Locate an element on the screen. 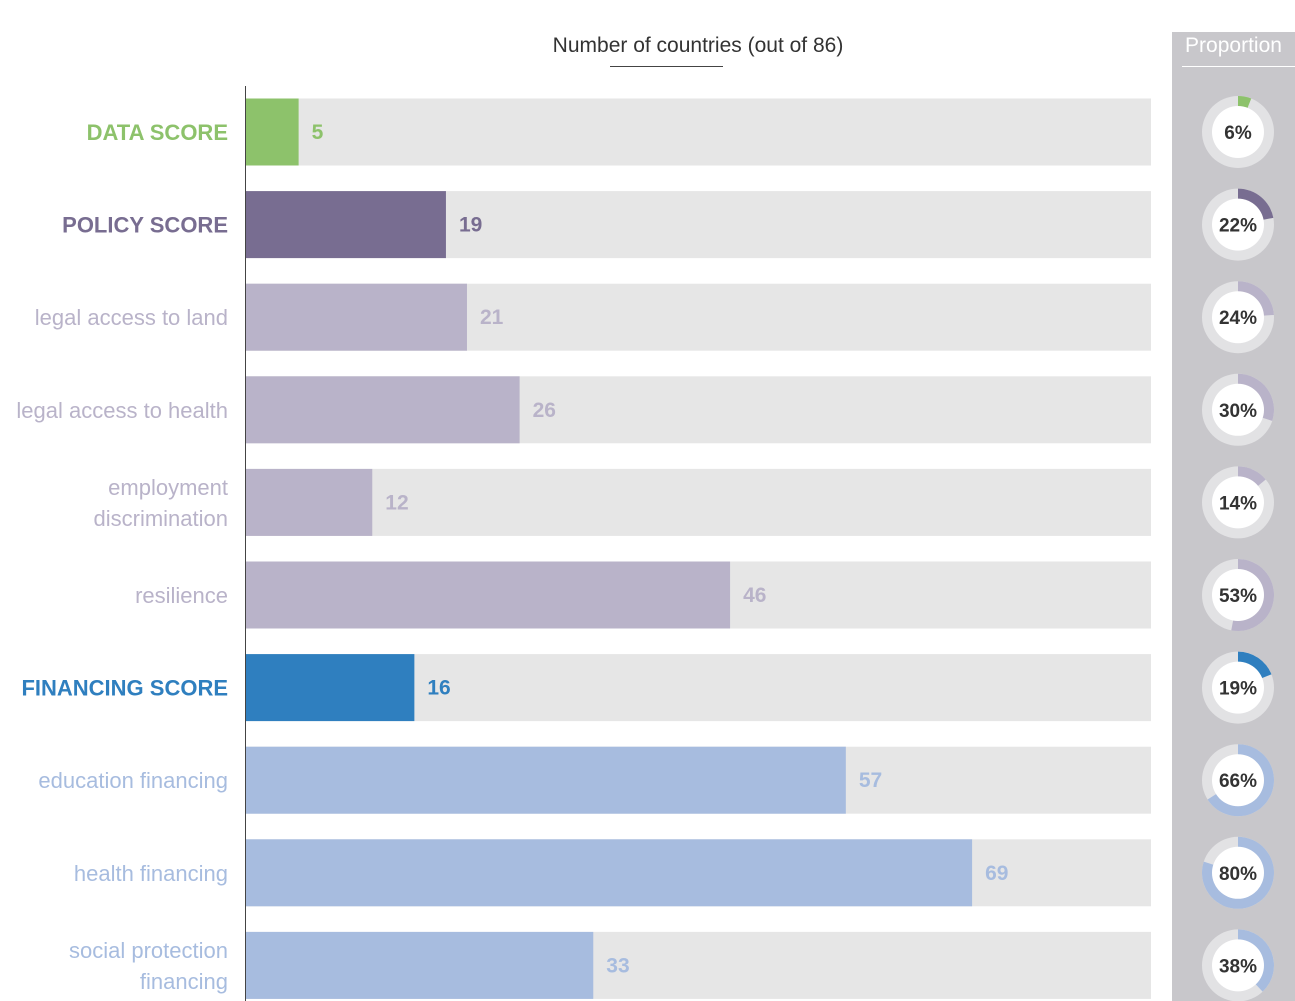 The height and width of the screenshot is (1001, 1295). proportion-label: 66% is located at coordinates (1238, 781).